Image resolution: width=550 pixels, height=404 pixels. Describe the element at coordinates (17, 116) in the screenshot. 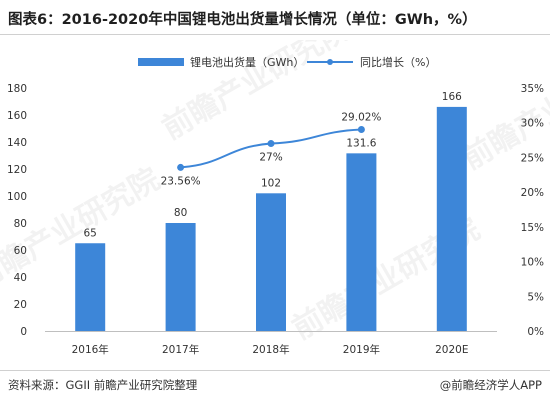

I see `y-left-tick-label: 160` at that location.